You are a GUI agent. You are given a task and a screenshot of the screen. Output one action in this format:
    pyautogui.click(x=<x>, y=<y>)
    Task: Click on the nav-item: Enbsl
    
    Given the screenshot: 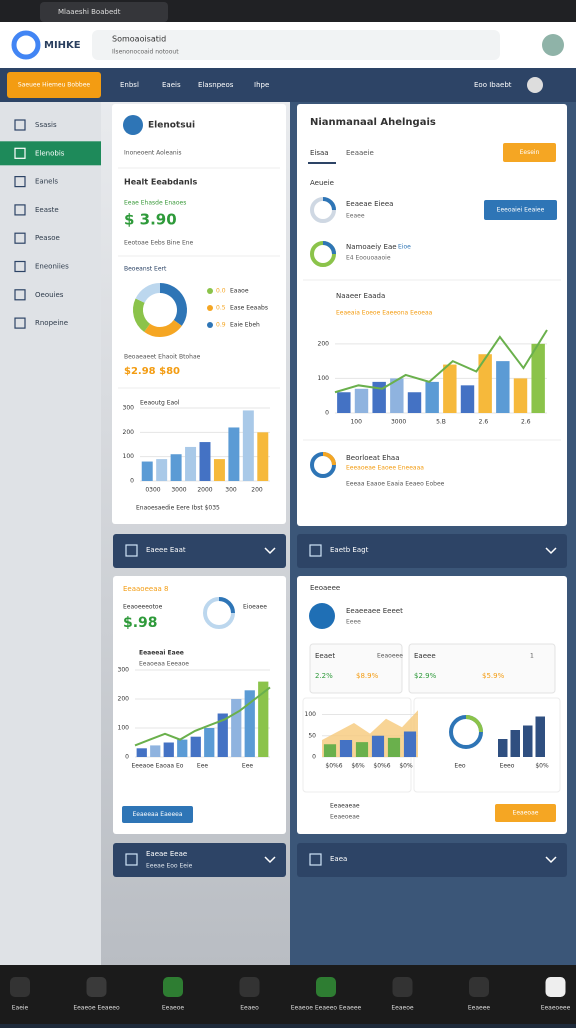 What is the action you would take?
    pyautogui.click(x=129, y=85)
    